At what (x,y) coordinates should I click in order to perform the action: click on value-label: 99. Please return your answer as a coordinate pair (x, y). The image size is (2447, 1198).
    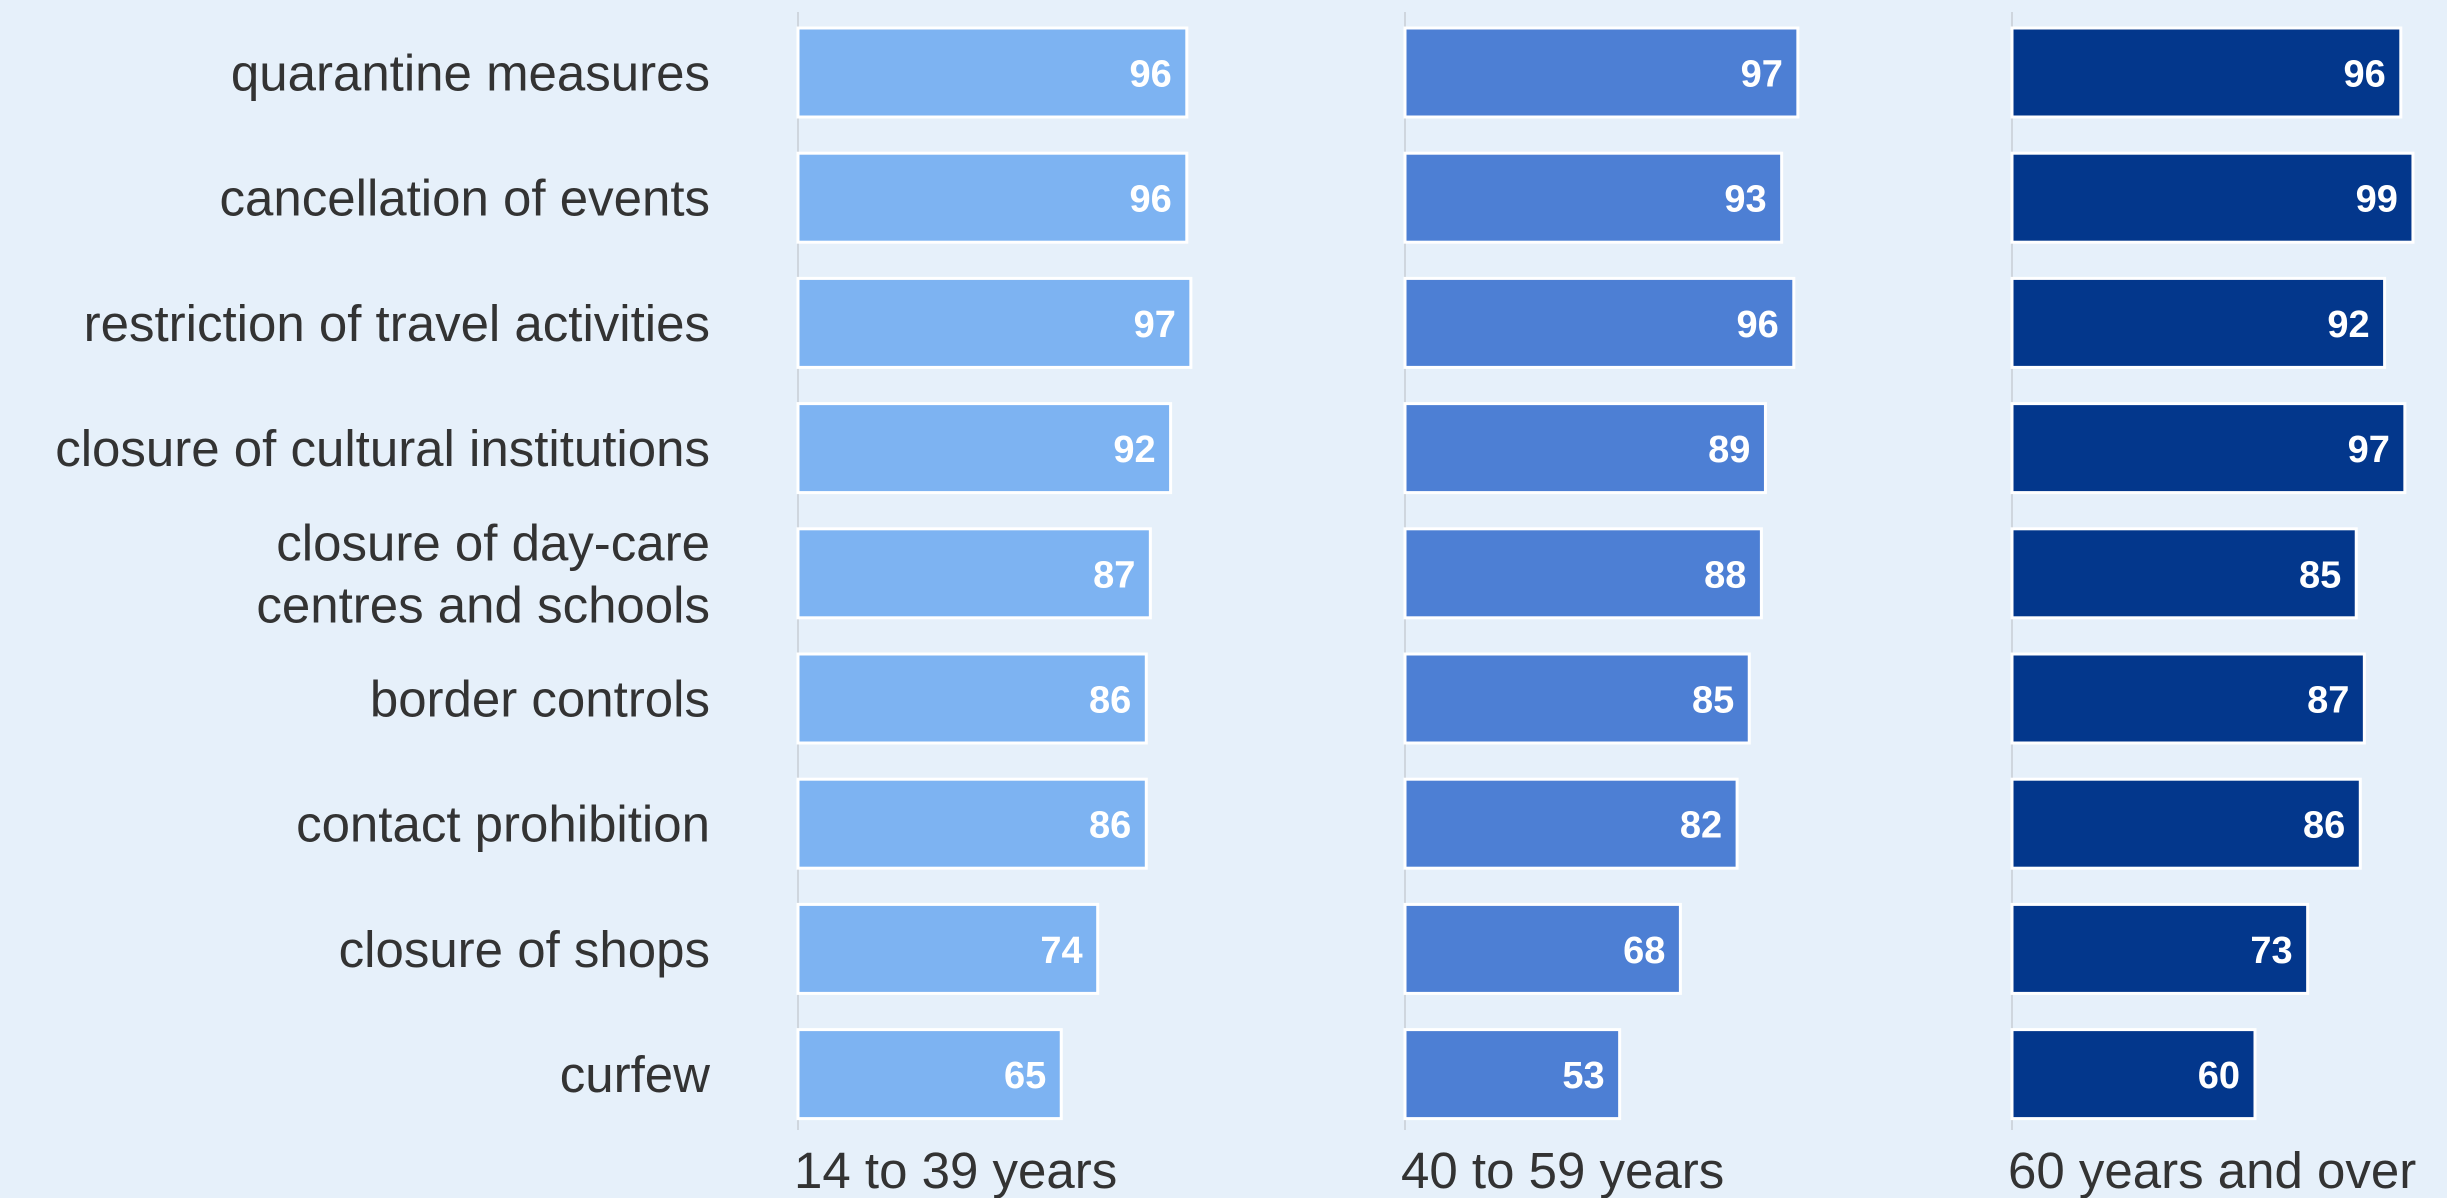
    Looking at the image, I should click on (2377, 200).